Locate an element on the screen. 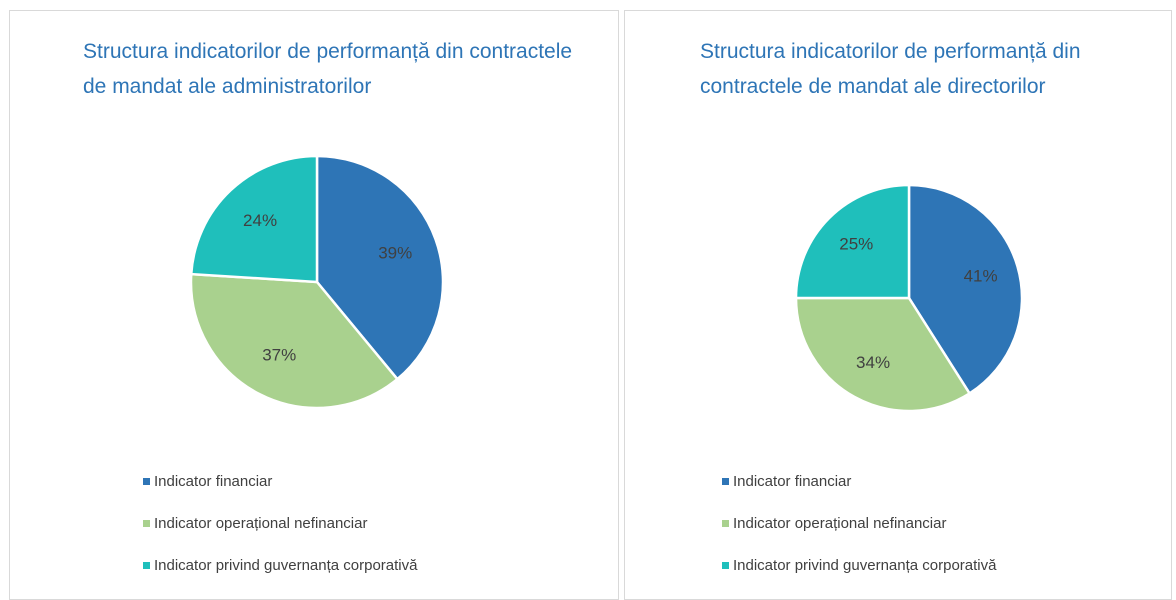  data-label: 41% is located at coordinates (981, 276).